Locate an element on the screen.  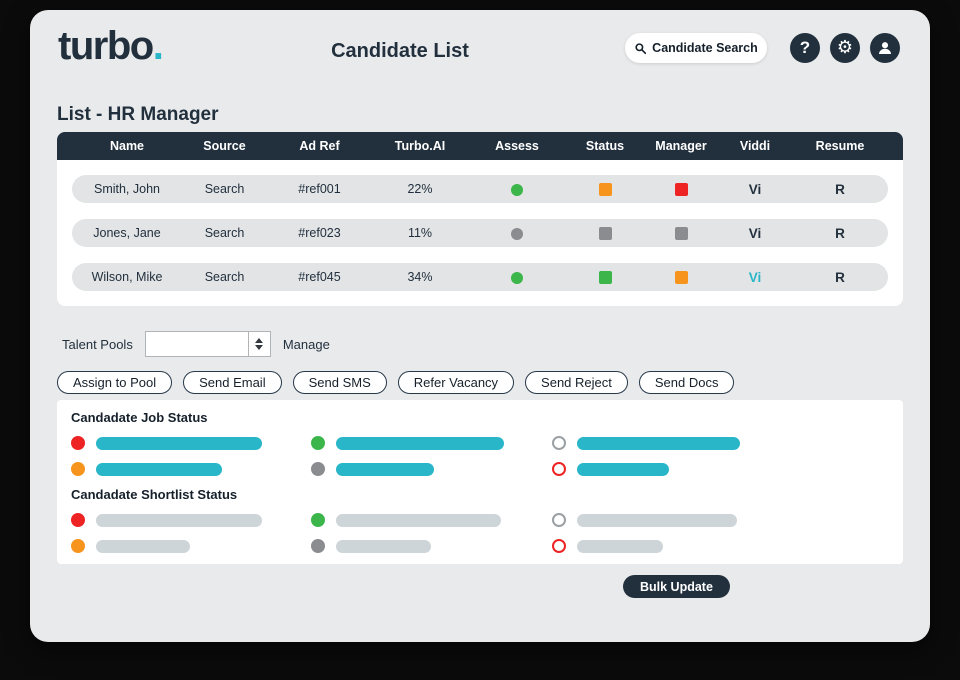
send-reject-button: Send Reject is located at coordinates (576, 382).